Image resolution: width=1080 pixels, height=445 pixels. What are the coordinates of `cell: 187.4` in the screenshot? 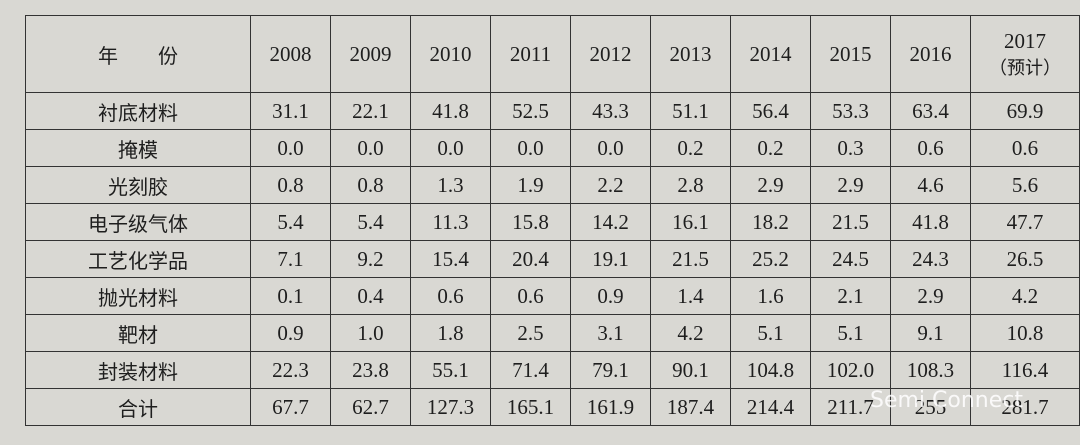 It's located at (690, 407).